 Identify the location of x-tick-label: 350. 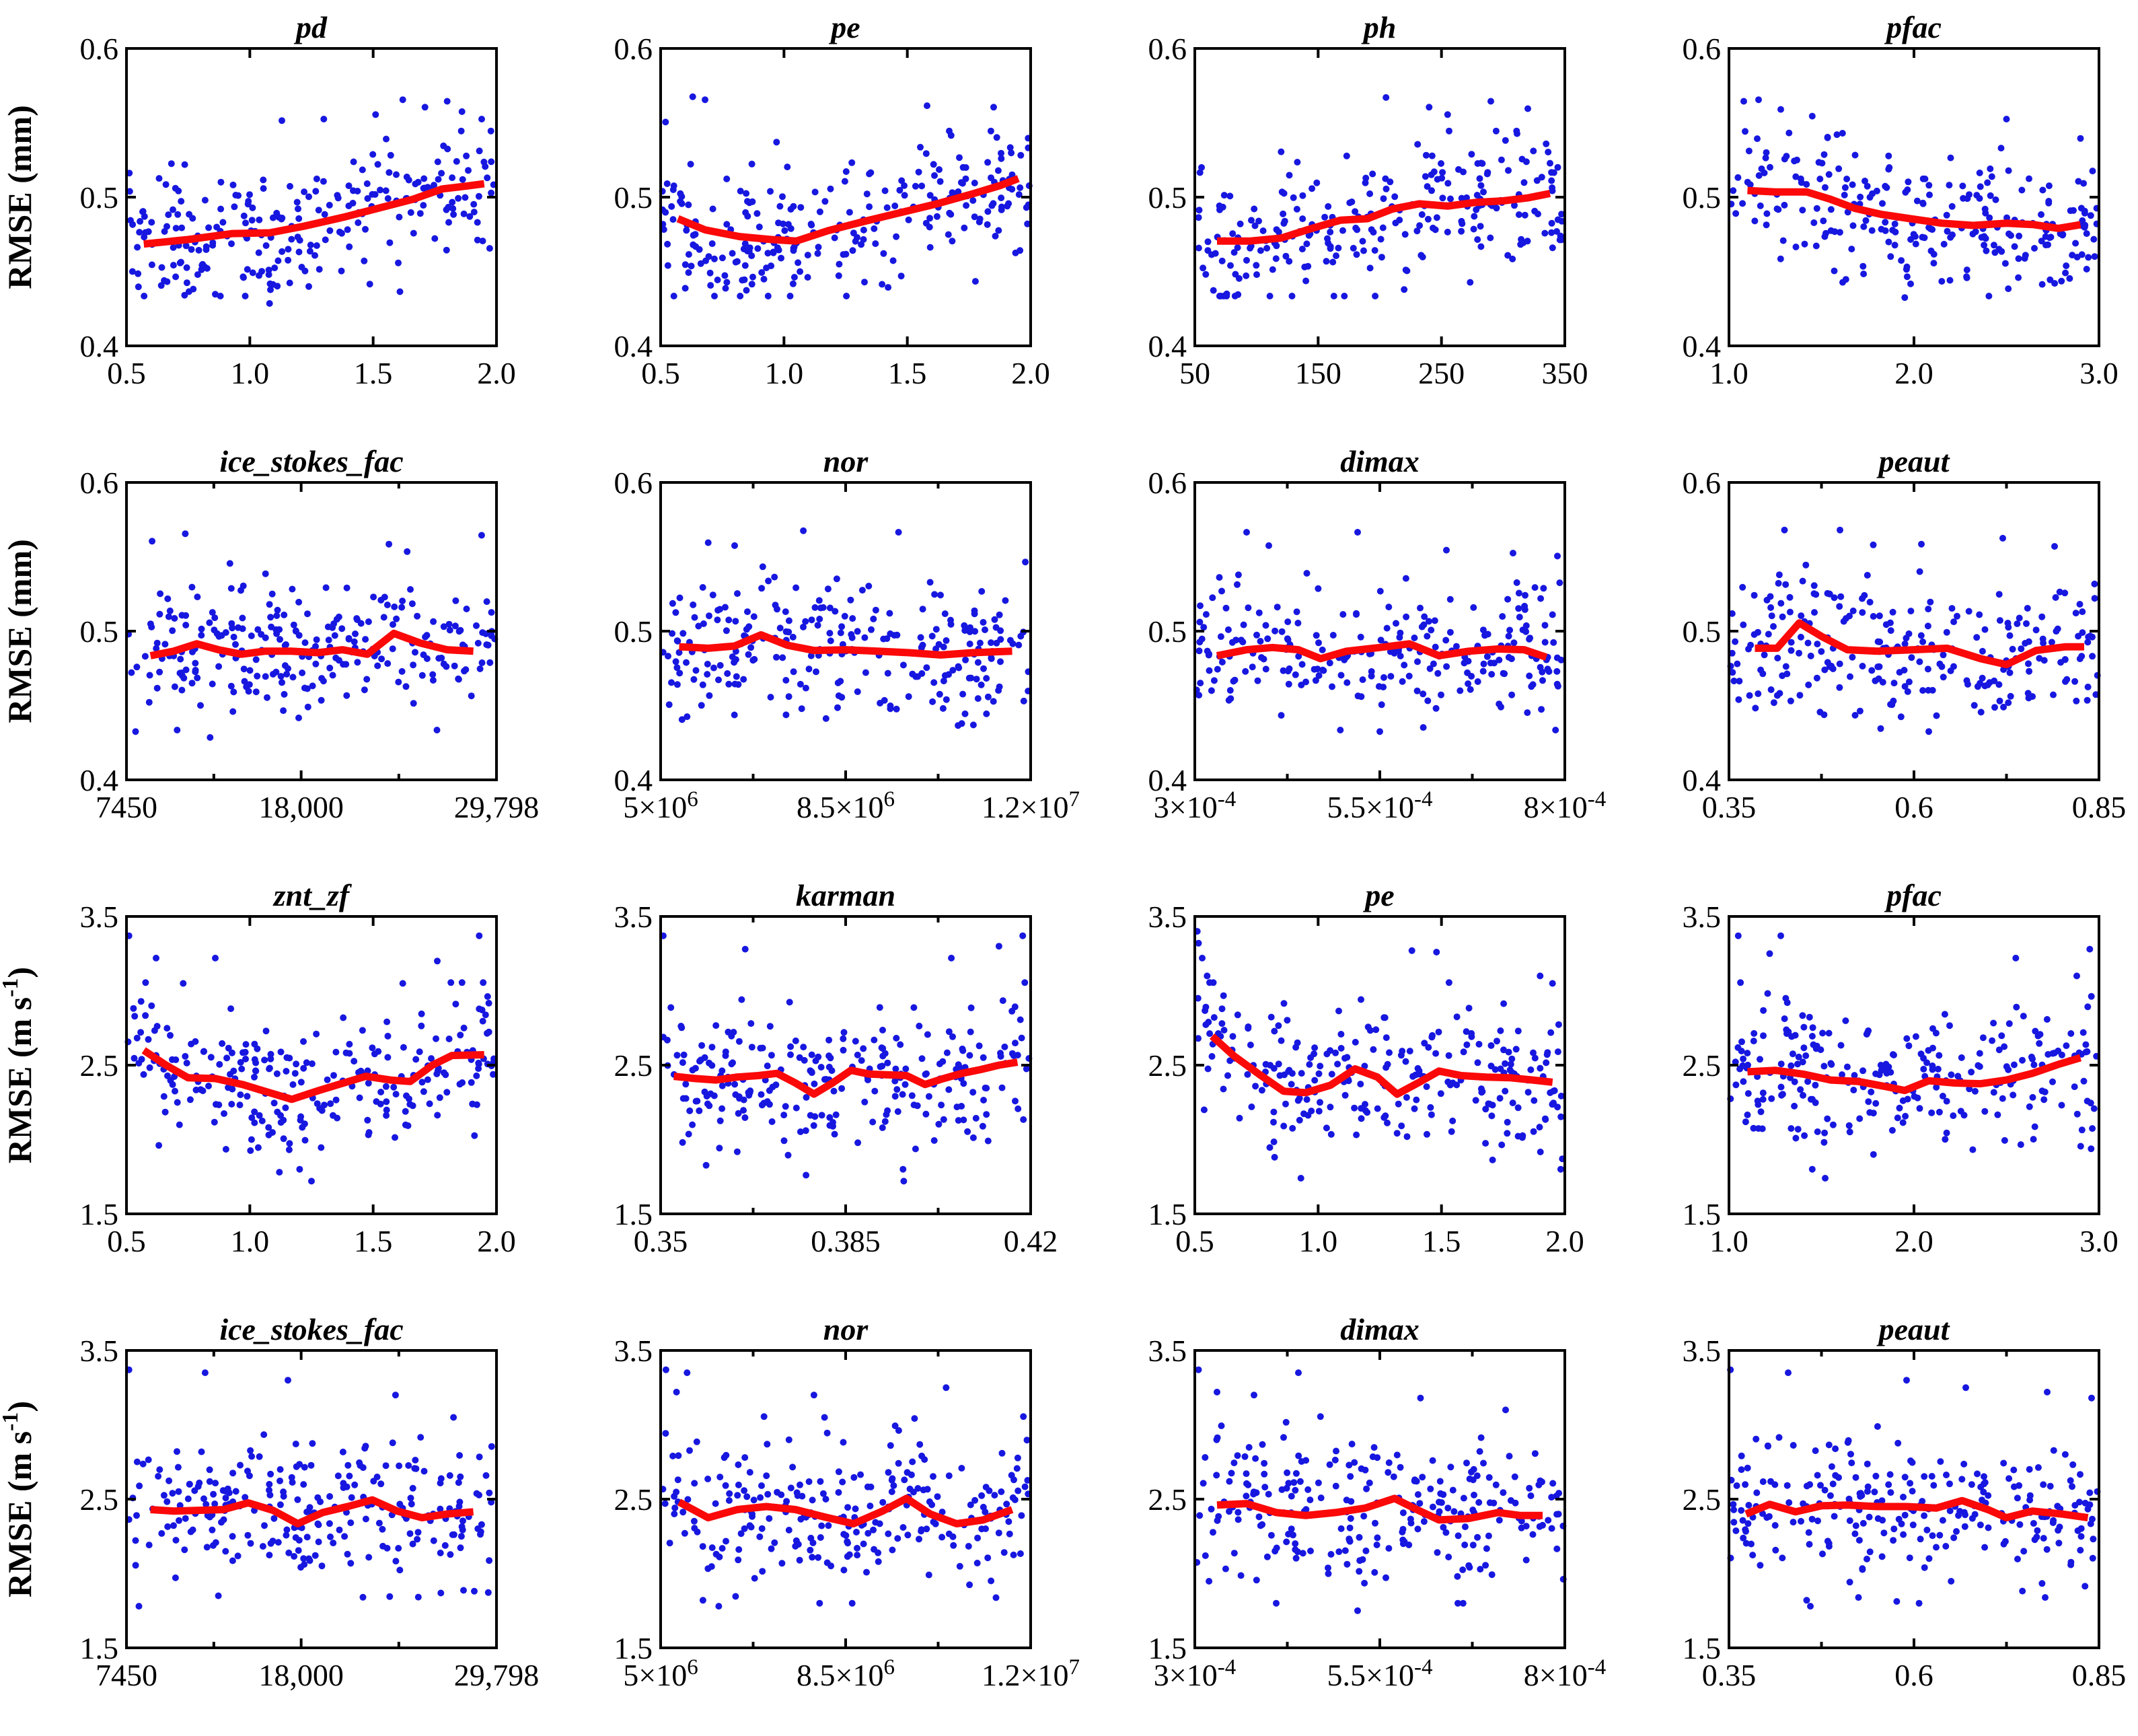
(1565, 373).